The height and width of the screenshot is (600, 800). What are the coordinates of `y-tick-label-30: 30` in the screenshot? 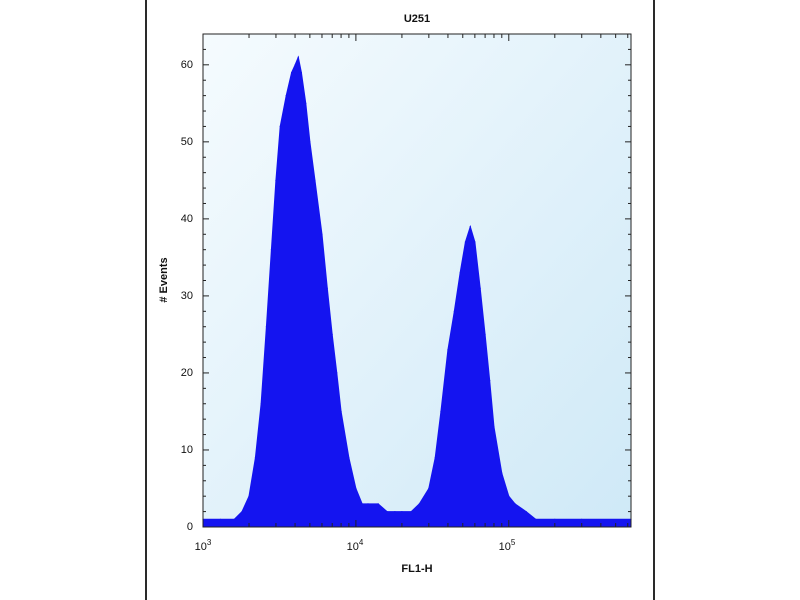 It's located at (187, 296).